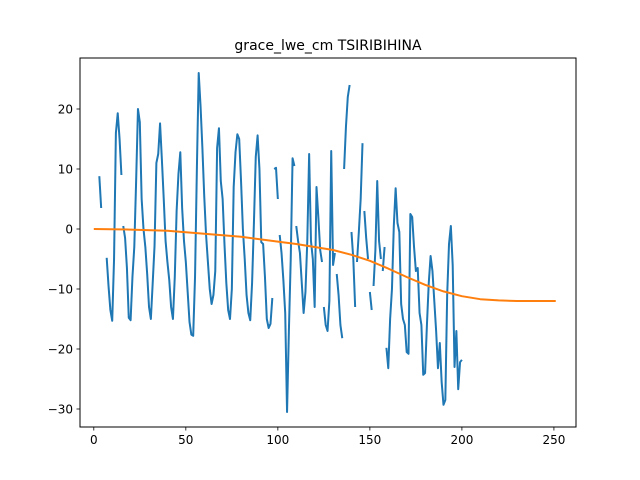  I want to click on chart-title: grace_lwe_cm TSIRIBIHINA, so click(328, 46).